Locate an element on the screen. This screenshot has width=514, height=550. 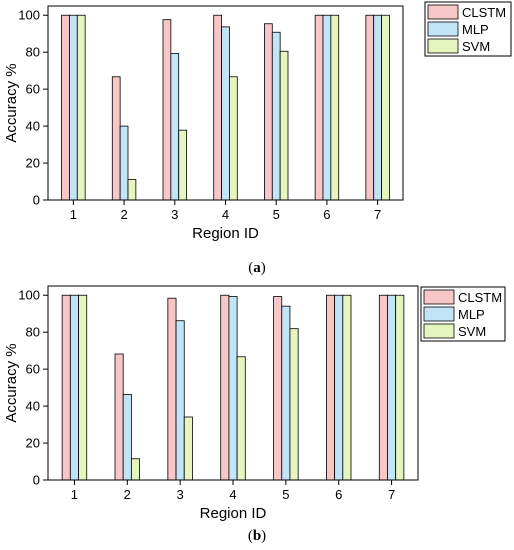
caption-b: (b) is located at coordinates (257, 536).